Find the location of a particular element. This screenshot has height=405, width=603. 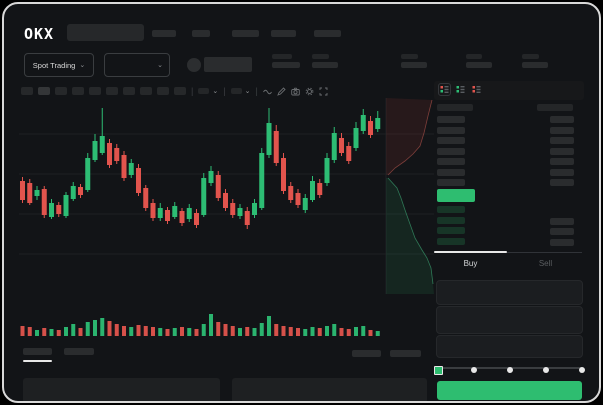

orderbook-view-bids-only-icon is located at coordinates (460, 89).